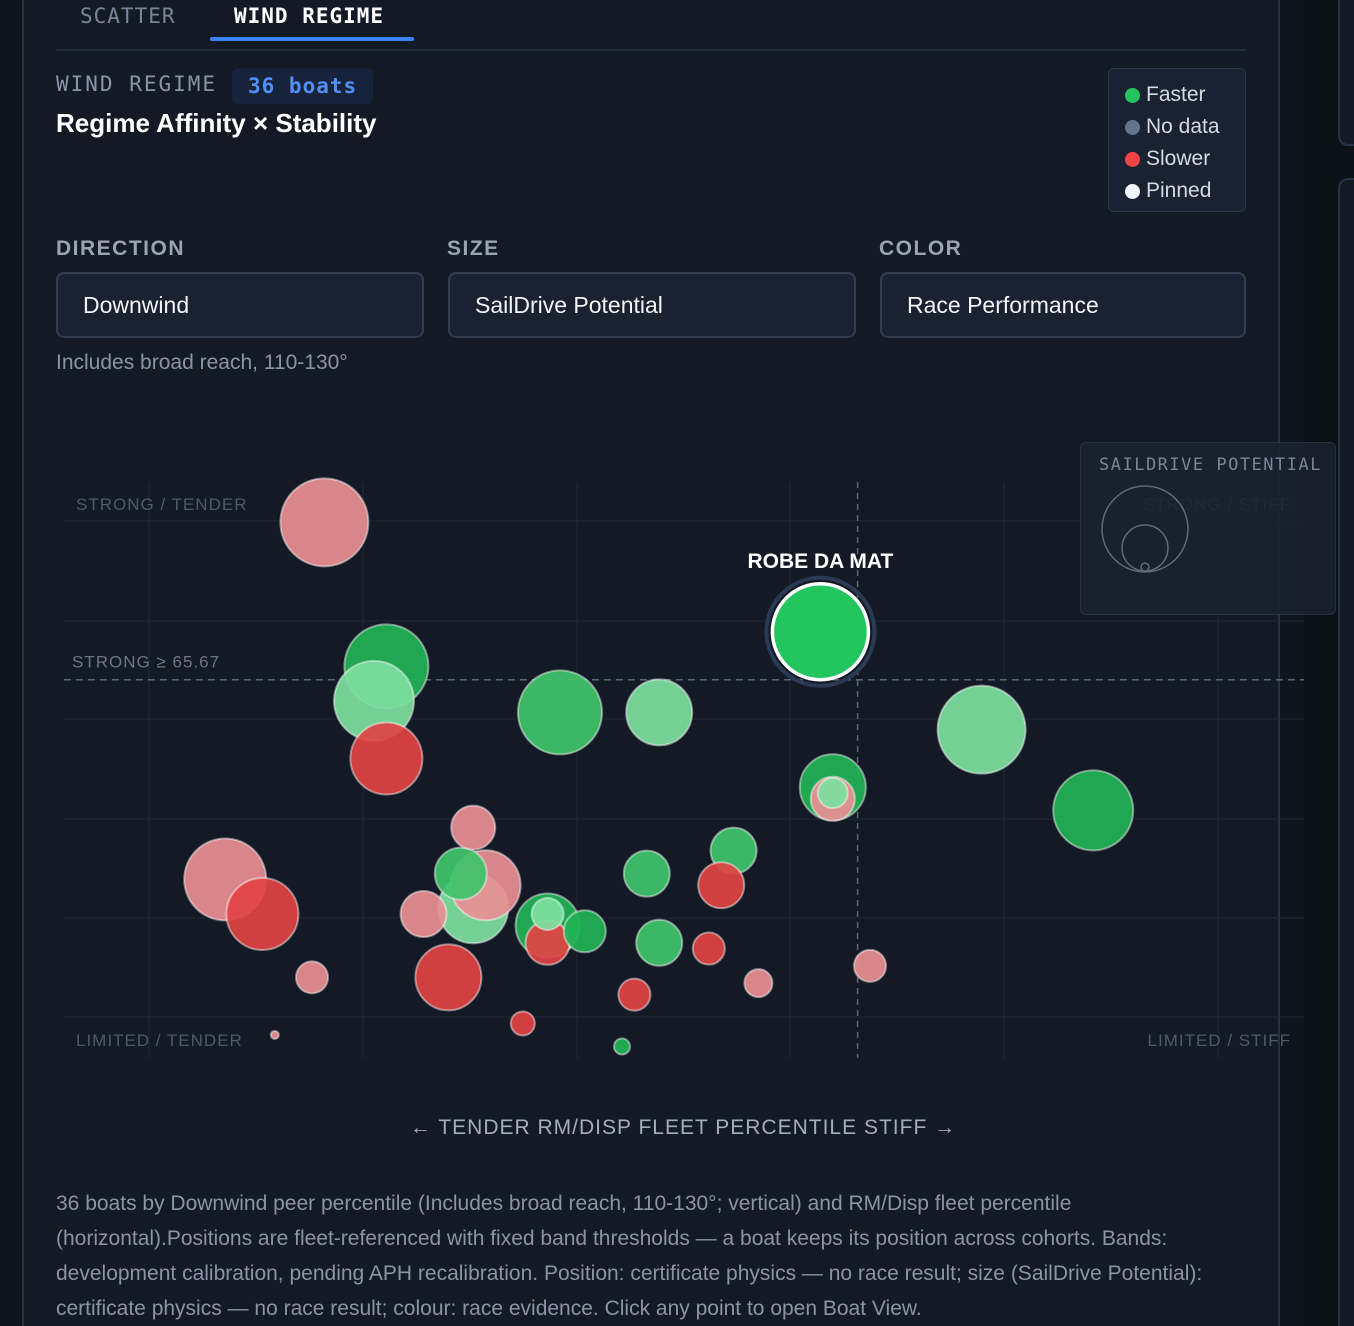 Image resolution: width=1354 pixels, height=1326 pixels. What do you see at coordinates (309, 16) in the screenshot?
I see `tab-wind-regime: WIND REGIME` at bounding box center [309, 16].